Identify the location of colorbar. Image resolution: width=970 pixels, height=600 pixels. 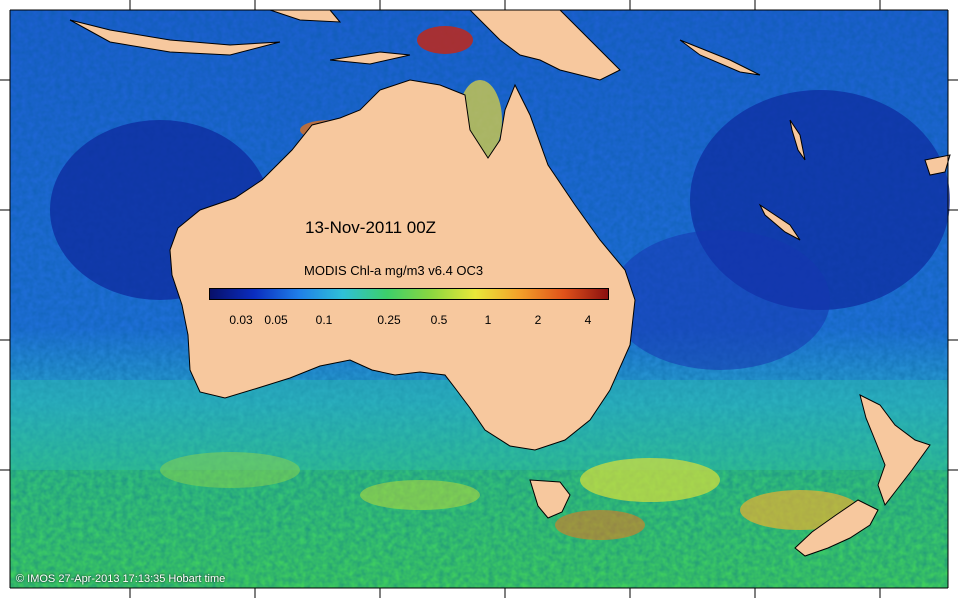
(409, 294).